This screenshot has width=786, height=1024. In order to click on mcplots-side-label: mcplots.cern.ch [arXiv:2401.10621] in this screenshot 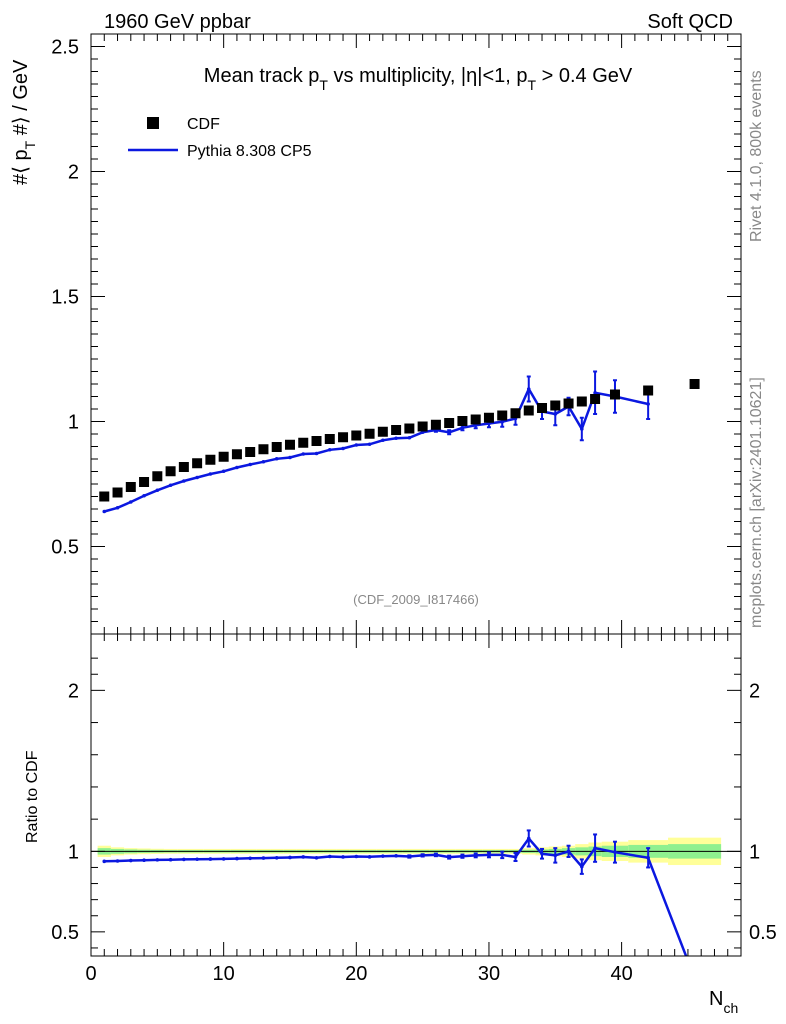, I will do `click(756, 502)`.